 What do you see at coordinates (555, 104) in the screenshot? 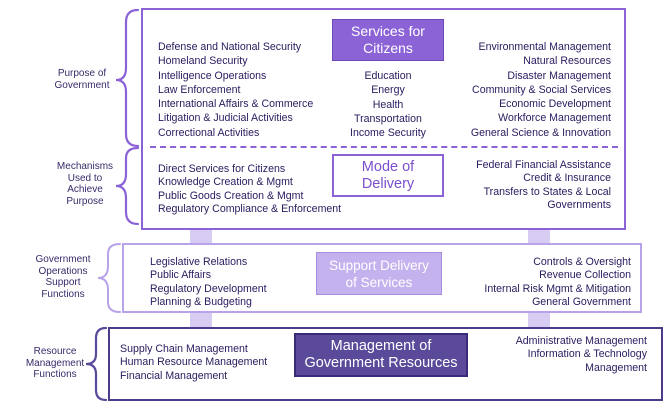
I see `list-item: Economic Development` at bounding box center [555, 104].